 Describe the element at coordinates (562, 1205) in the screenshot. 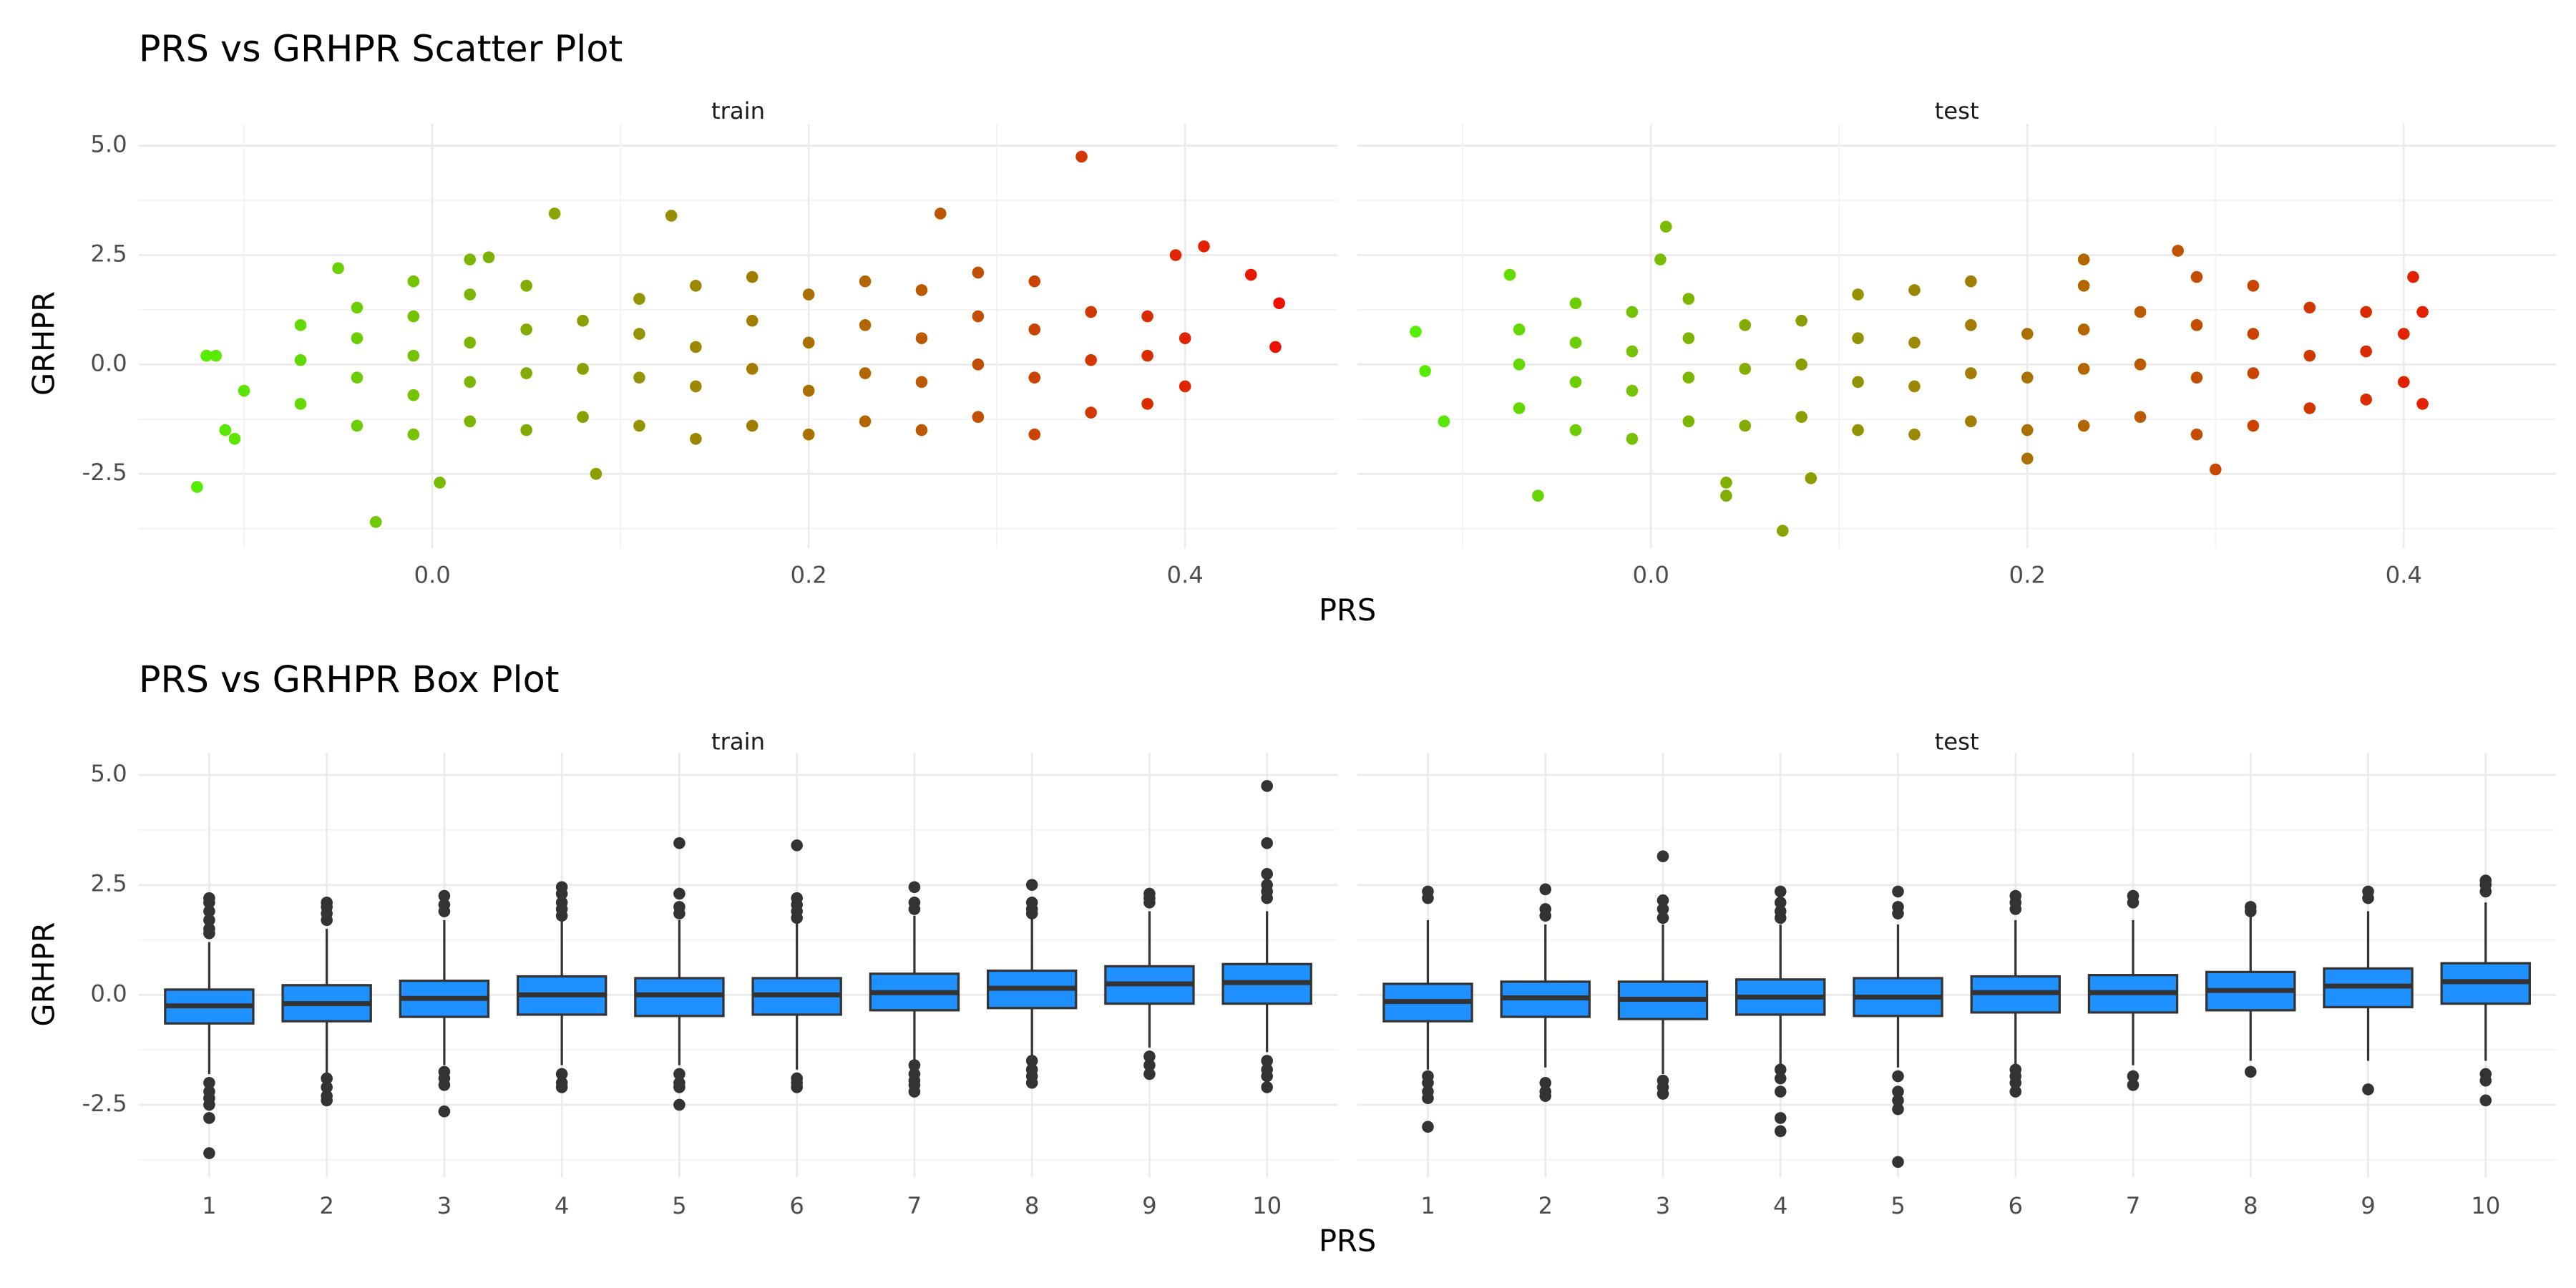

I see `x-tick-label: 4` at that location.